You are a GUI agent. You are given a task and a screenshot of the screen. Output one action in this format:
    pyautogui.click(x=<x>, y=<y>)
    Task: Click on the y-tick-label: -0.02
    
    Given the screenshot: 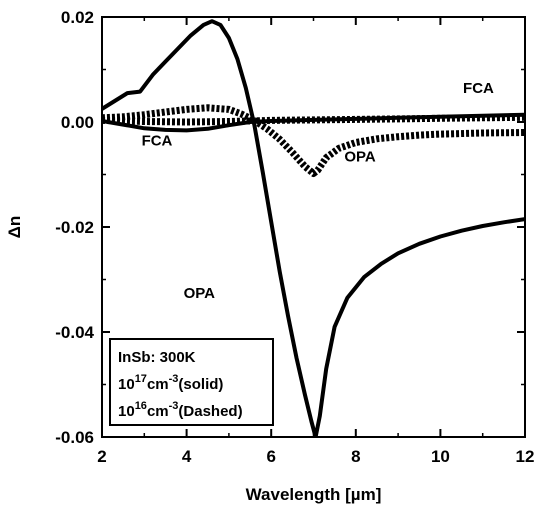 What is the action you would take?
    pyautogui.click(x=74, y=227)
    